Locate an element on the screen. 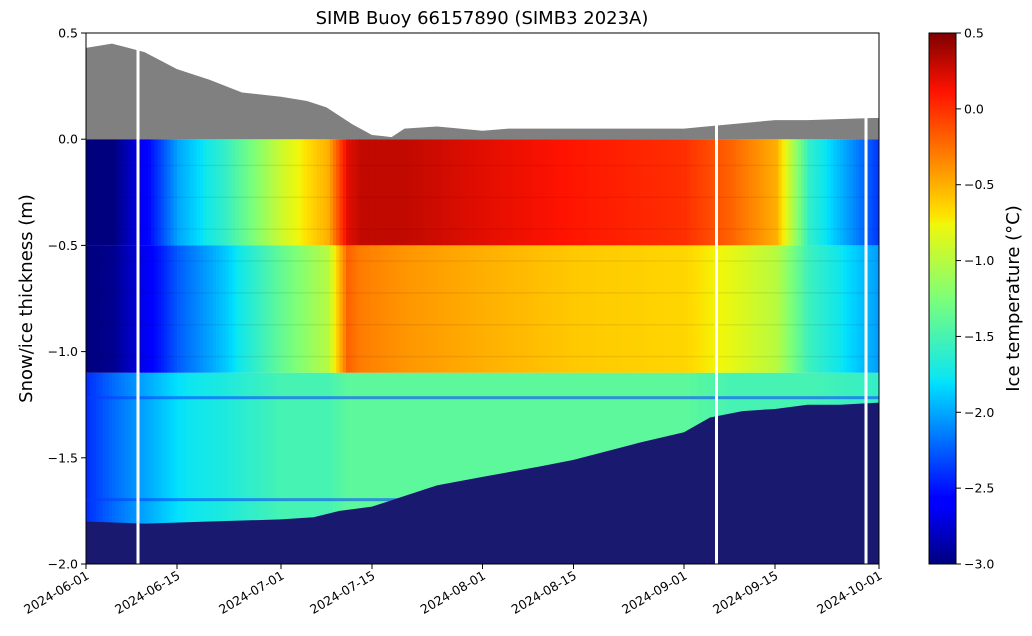 The width and height of the screenshot is (1032, 636). colorbar-tick-label: −1.0 is located at coordinates (979, 260).